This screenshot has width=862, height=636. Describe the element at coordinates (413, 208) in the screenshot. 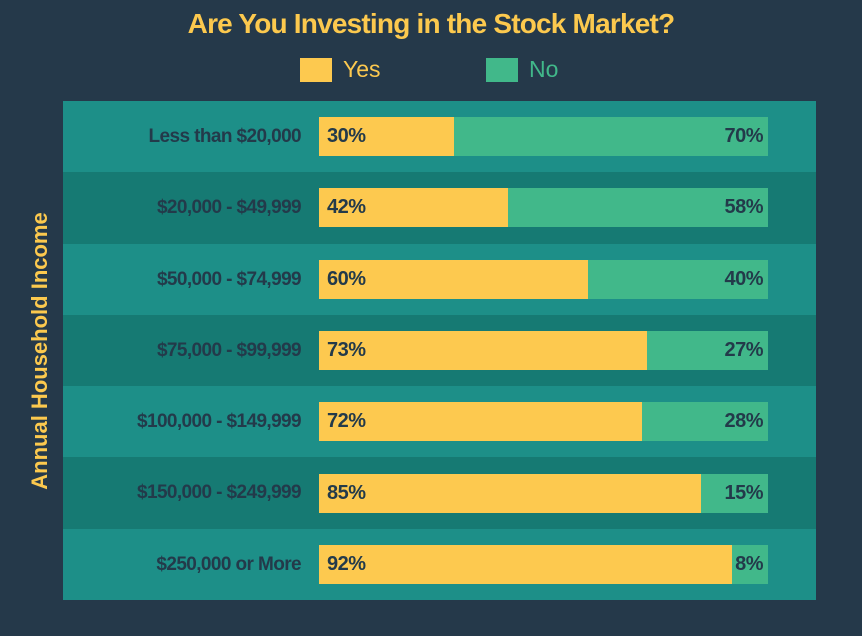

I see `bar-segment-yes: 42%` at that location.